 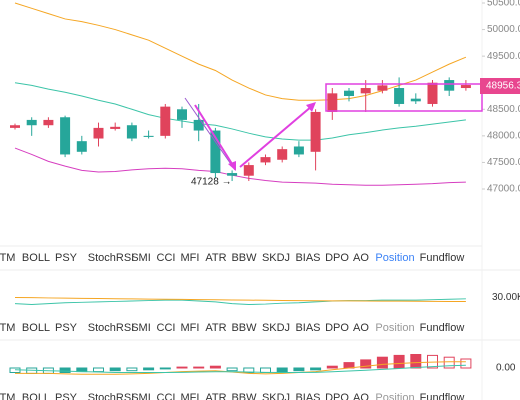 What do you see at coordinates (503, 4) in the screenshot?
I see `y-tick-label: 50500.0` at bounding box center [503, 4].